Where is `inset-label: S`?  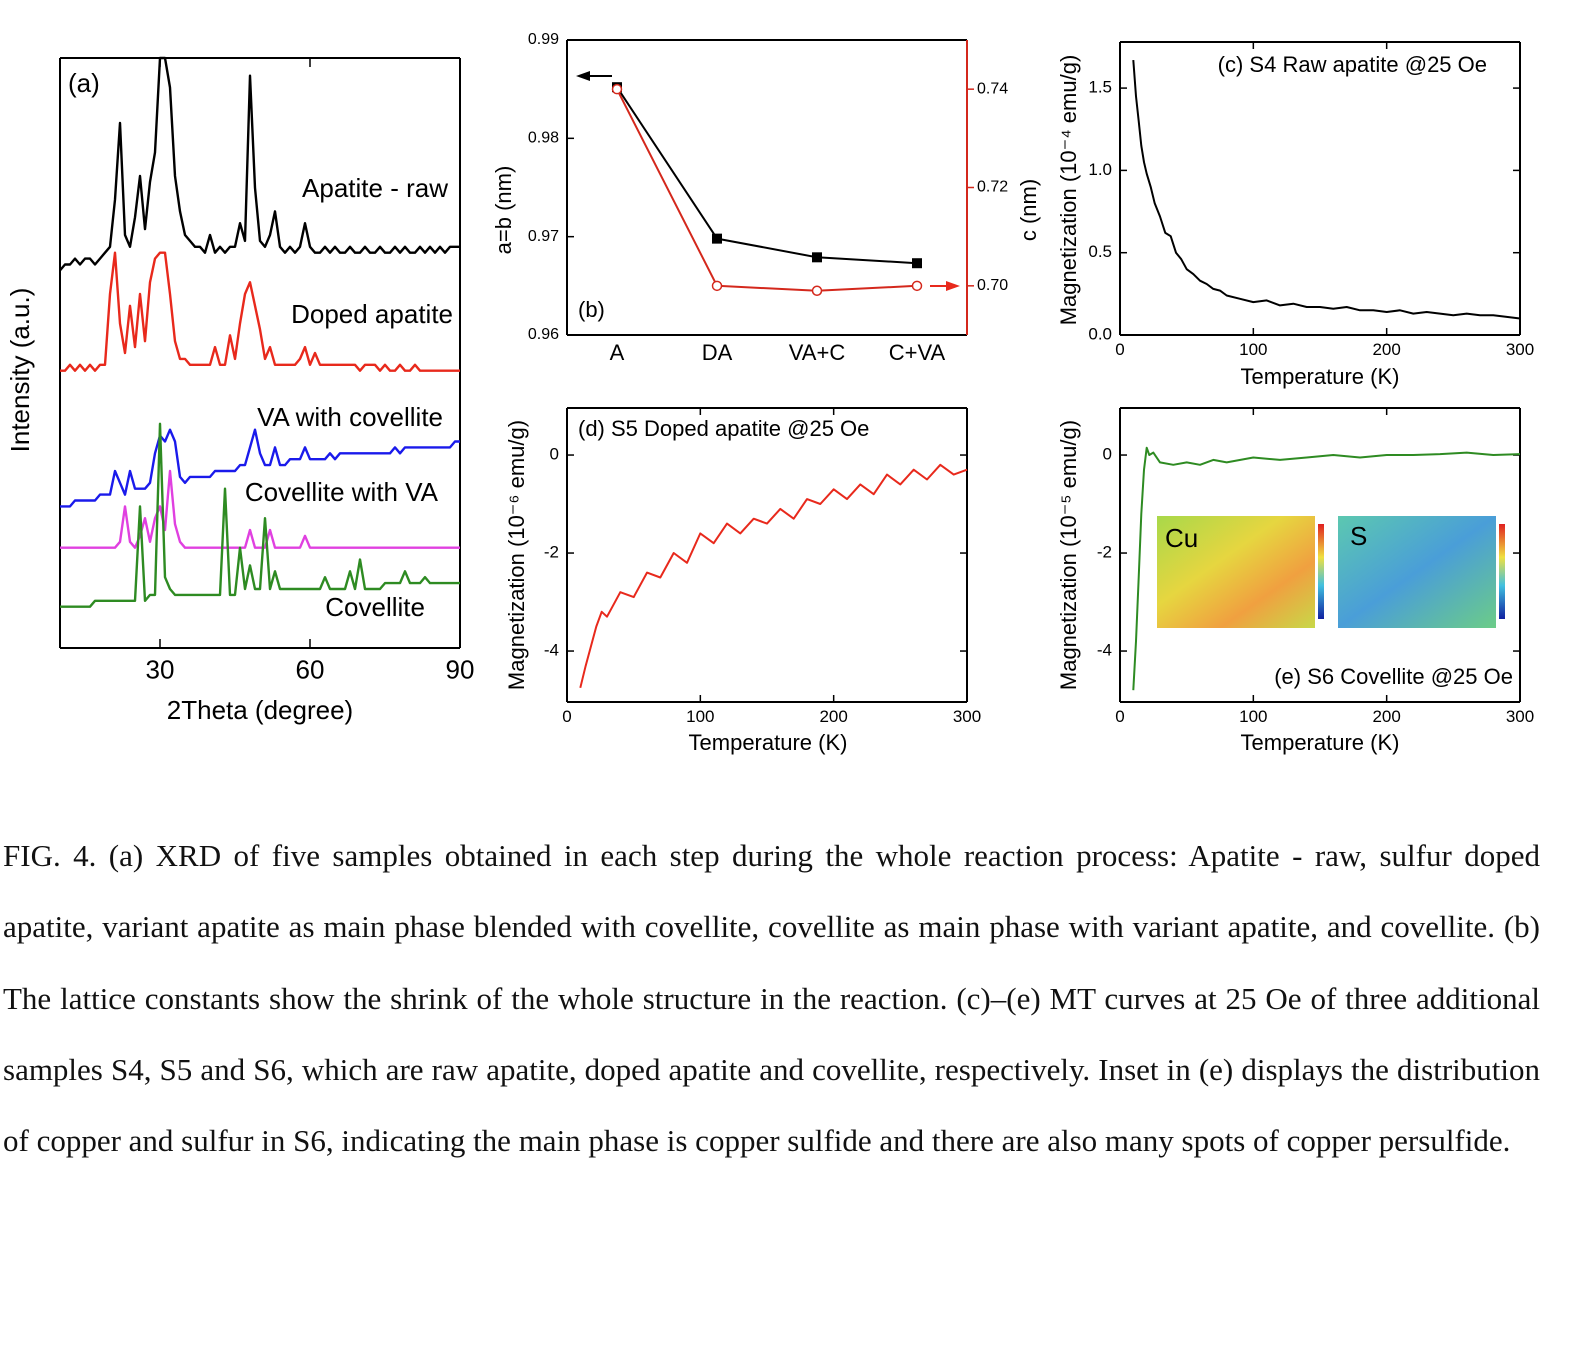
inset-label: S is located at coordinates (1358, 536).